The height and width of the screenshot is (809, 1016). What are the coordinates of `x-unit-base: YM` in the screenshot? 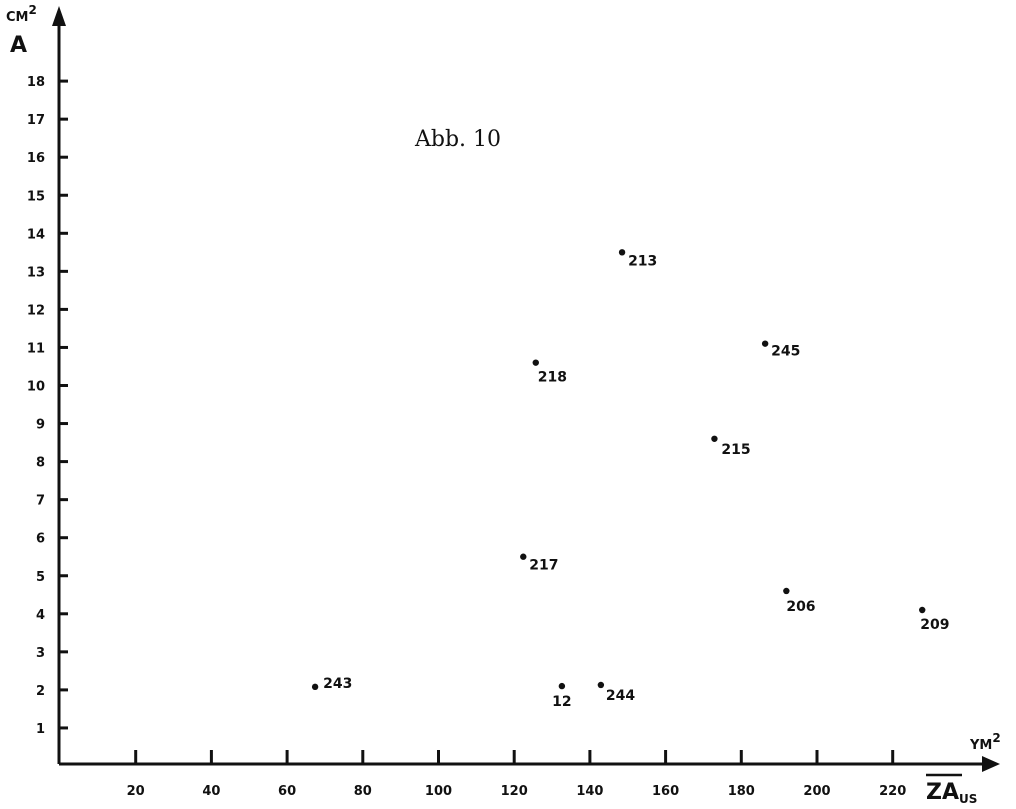 It's located at (980, 745).